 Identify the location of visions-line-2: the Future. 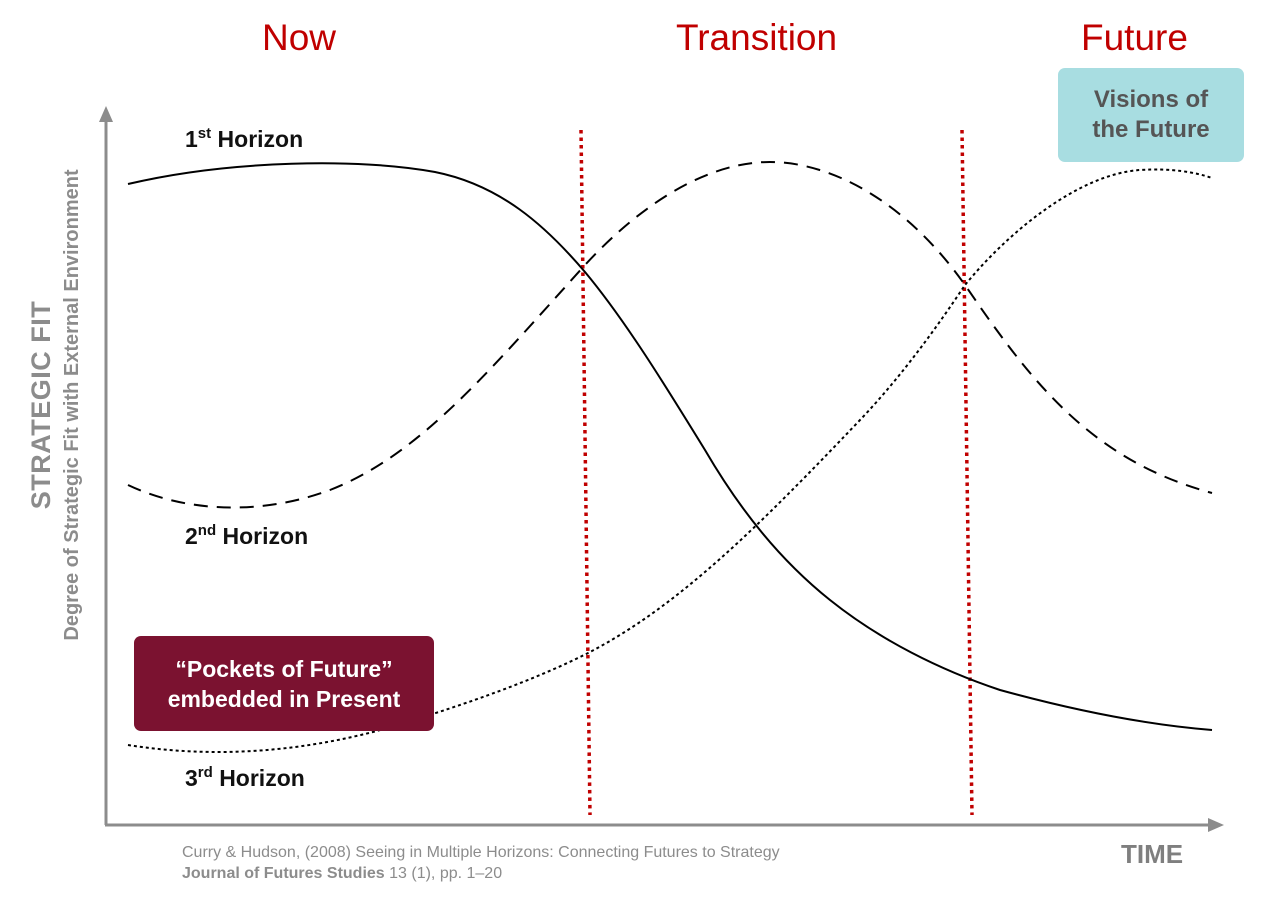
(1151, 129).